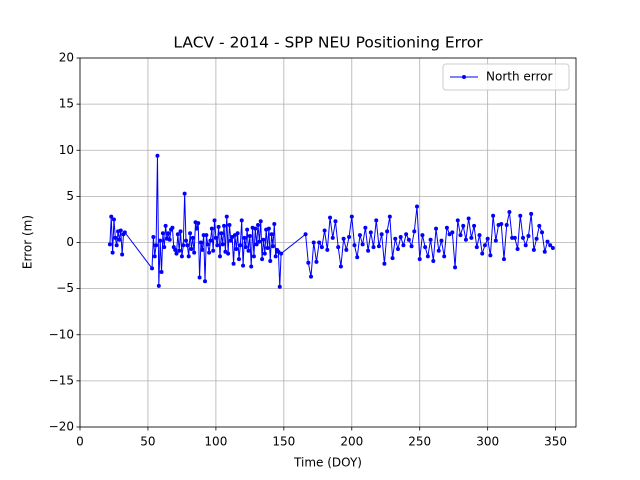 This screenshot has height=480, width=640. I want to click on legend-box, so click(506, 77).